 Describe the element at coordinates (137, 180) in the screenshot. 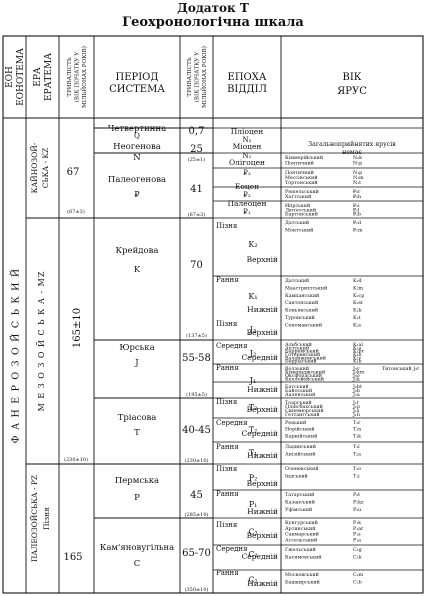

I see `period-name: Палеогенова` at that location.